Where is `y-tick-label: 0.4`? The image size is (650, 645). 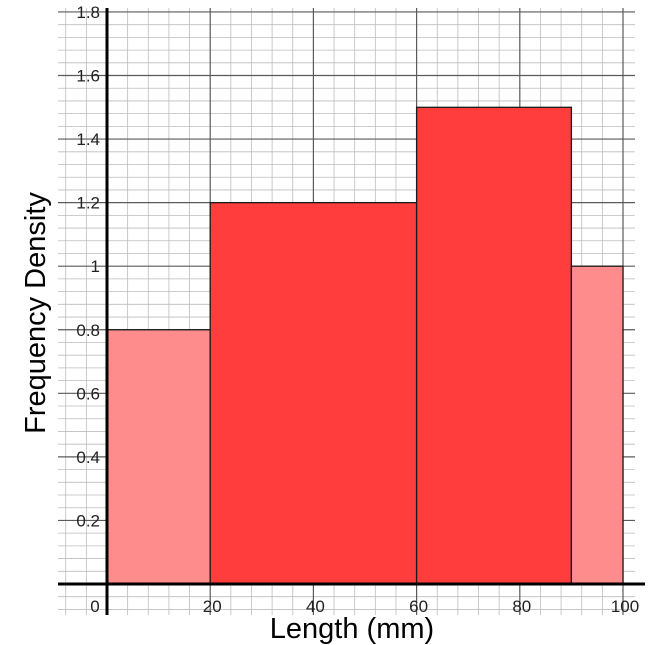 y-tick-label: 0.4 is located at coordinates (88, 457).